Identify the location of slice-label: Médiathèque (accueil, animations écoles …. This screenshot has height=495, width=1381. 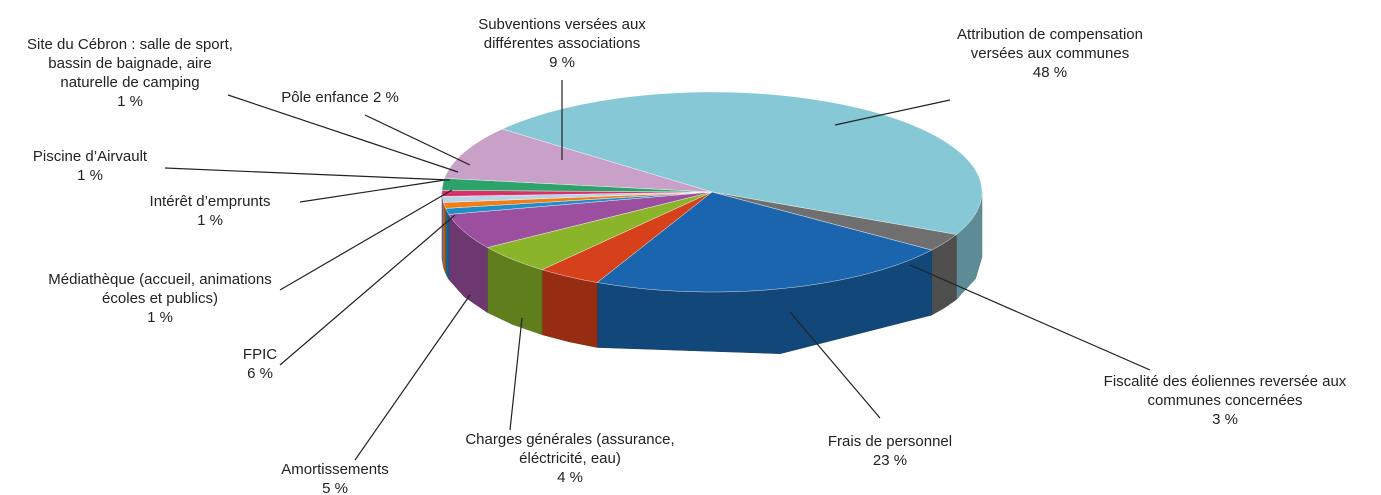
(160, 298).